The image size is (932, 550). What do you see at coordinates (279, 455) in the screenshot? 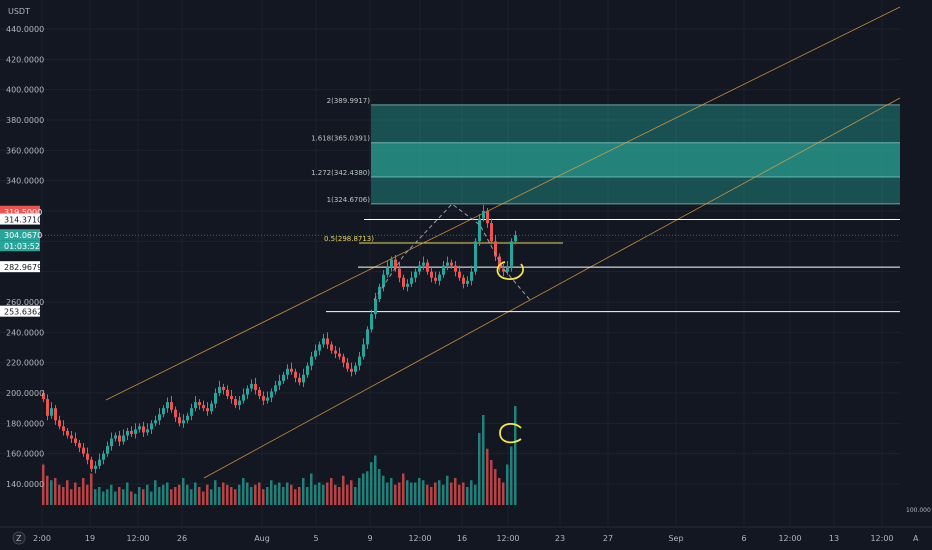
I see `volume-bars` at bounding box center [279, 455].